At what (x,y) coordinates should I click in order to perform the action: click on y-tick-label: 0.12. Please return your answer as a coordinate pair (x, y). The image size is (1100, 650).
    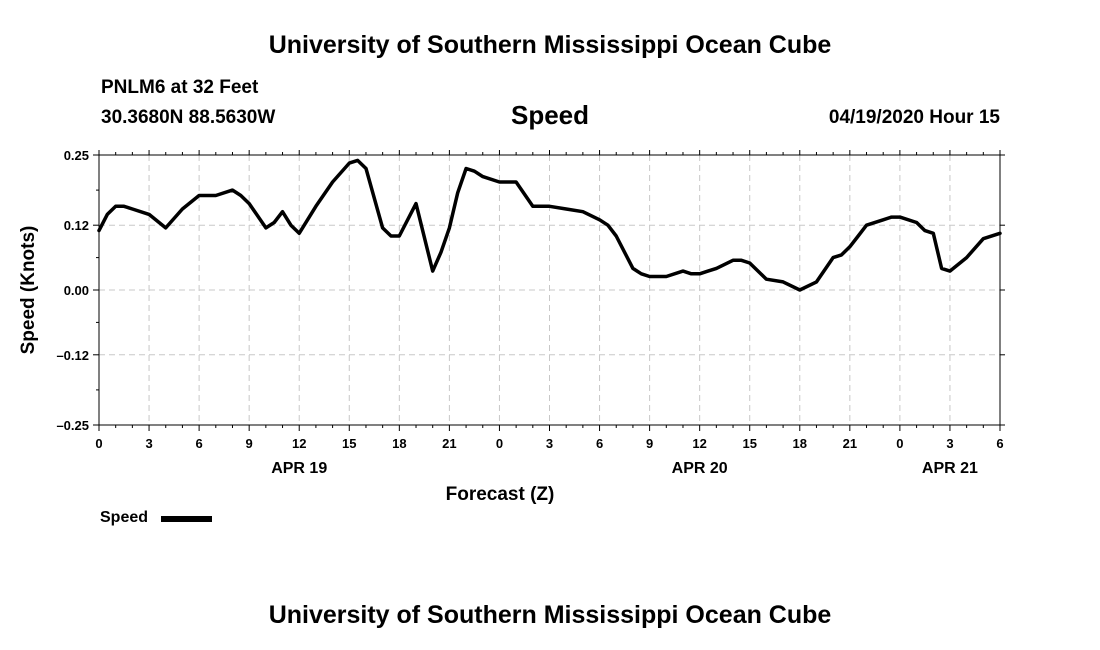
    Looking at the image, I should click on (76, 225).